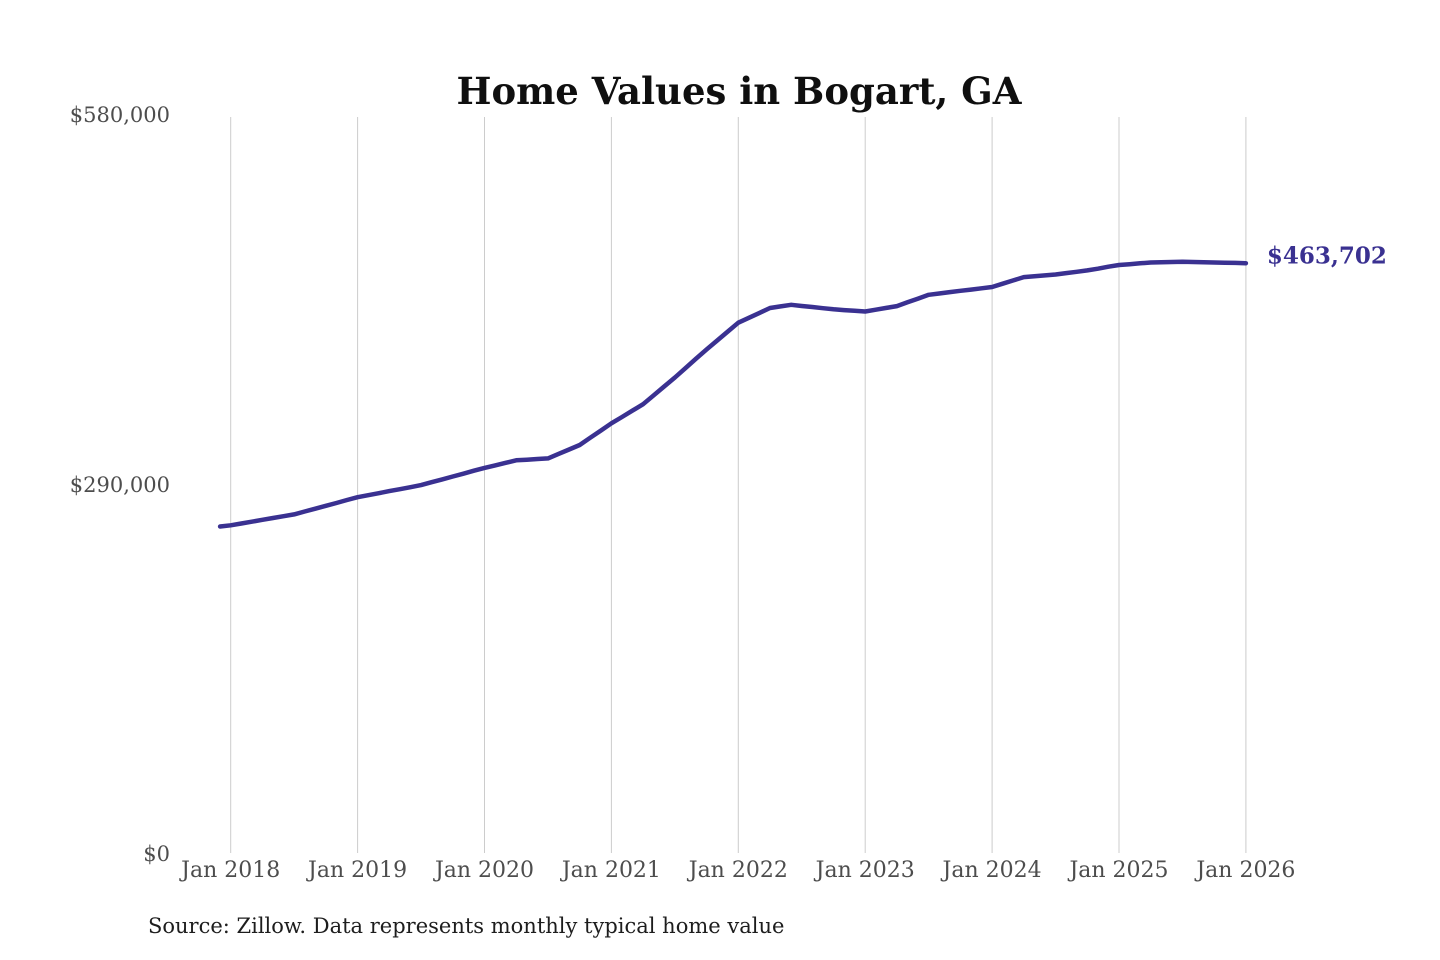 This screenshot has height=960, width=1440. Describe the element at coordinates (119, 115) in the screenshot. I see `y-tick-label: $580,000` at that location.